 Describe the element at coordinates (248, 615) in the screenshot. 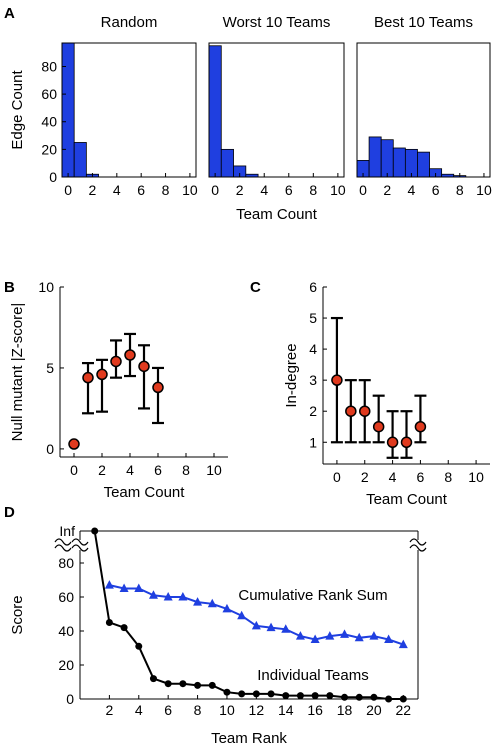

I see `series-line` at that location.